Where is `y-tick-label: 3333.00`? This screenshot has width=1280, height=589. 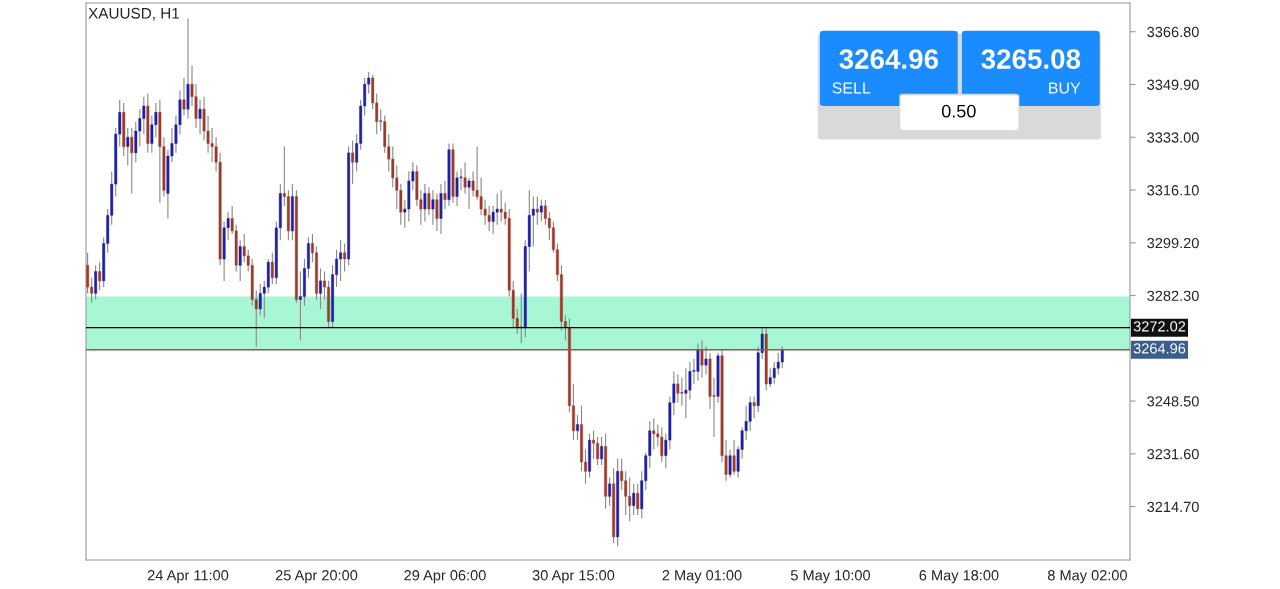
y-tick-label: 3333.00 is located at coordinates (1173, 137).